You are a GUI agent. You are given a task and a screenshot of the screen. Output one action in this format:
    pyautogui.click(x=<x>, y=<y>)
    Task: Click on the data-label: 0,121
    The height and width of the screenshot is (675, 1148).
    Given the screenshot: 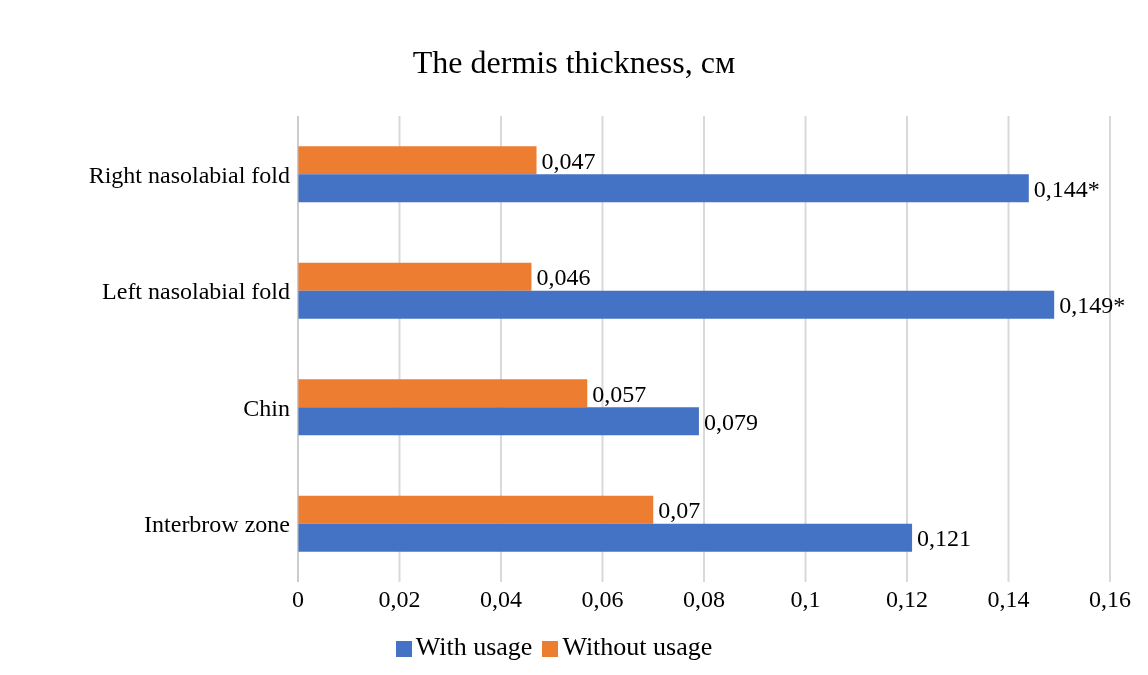 What is the action you would take?
    pyautogui.click(x=944, y=538)
    